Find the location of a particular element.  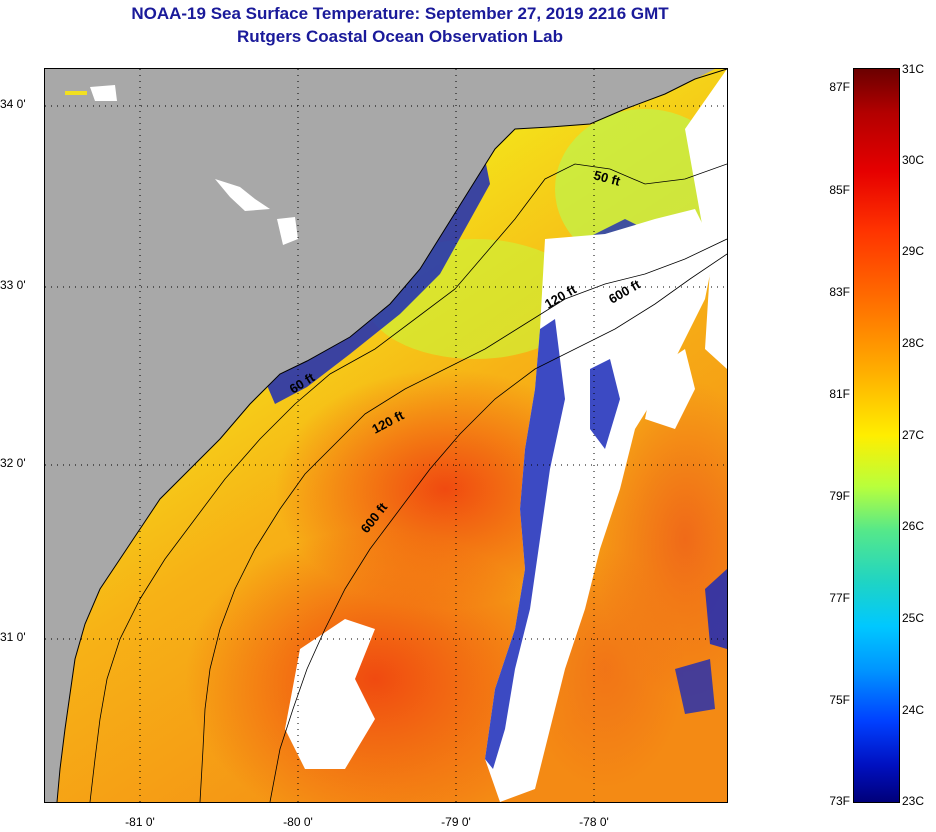

colorbar-c-label: 29C is located at coordinates (913, 251).